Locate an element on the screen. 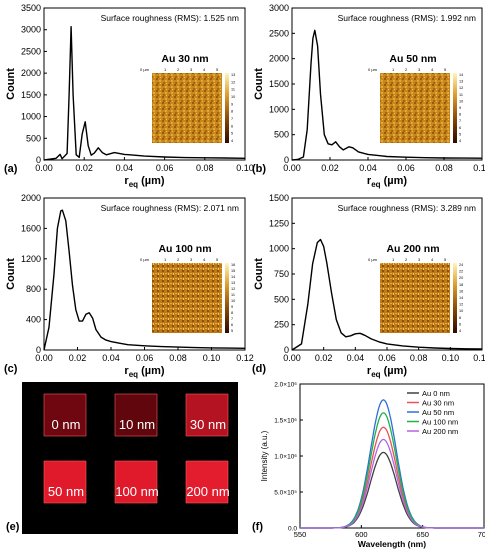  y-tick-label: 400 is located at coordinates (33, 320).